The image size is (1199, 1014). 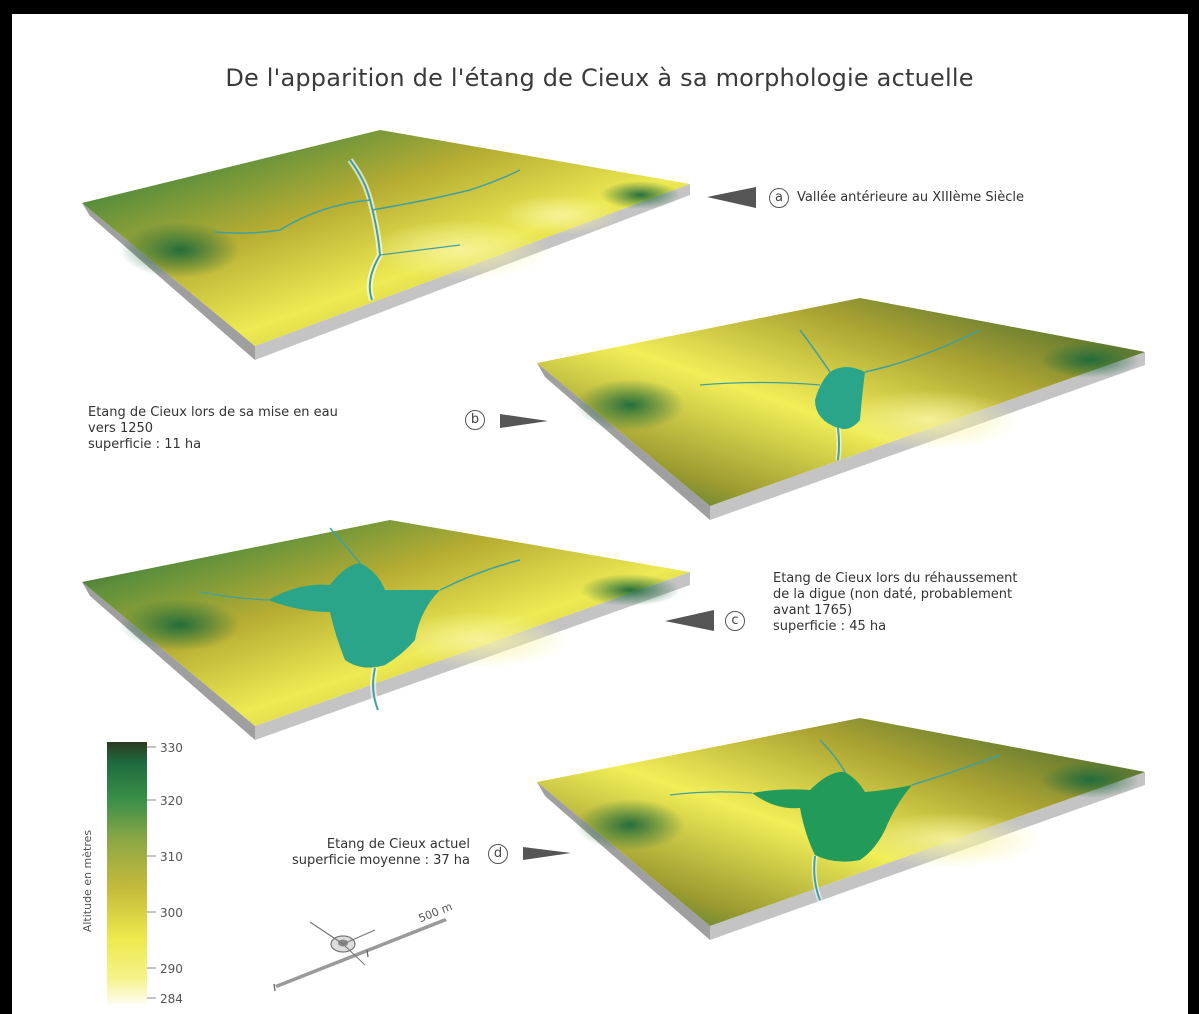 I want to click on stage-d-line-1: Etang de Cieux actuel, so click(x=398, y=844).